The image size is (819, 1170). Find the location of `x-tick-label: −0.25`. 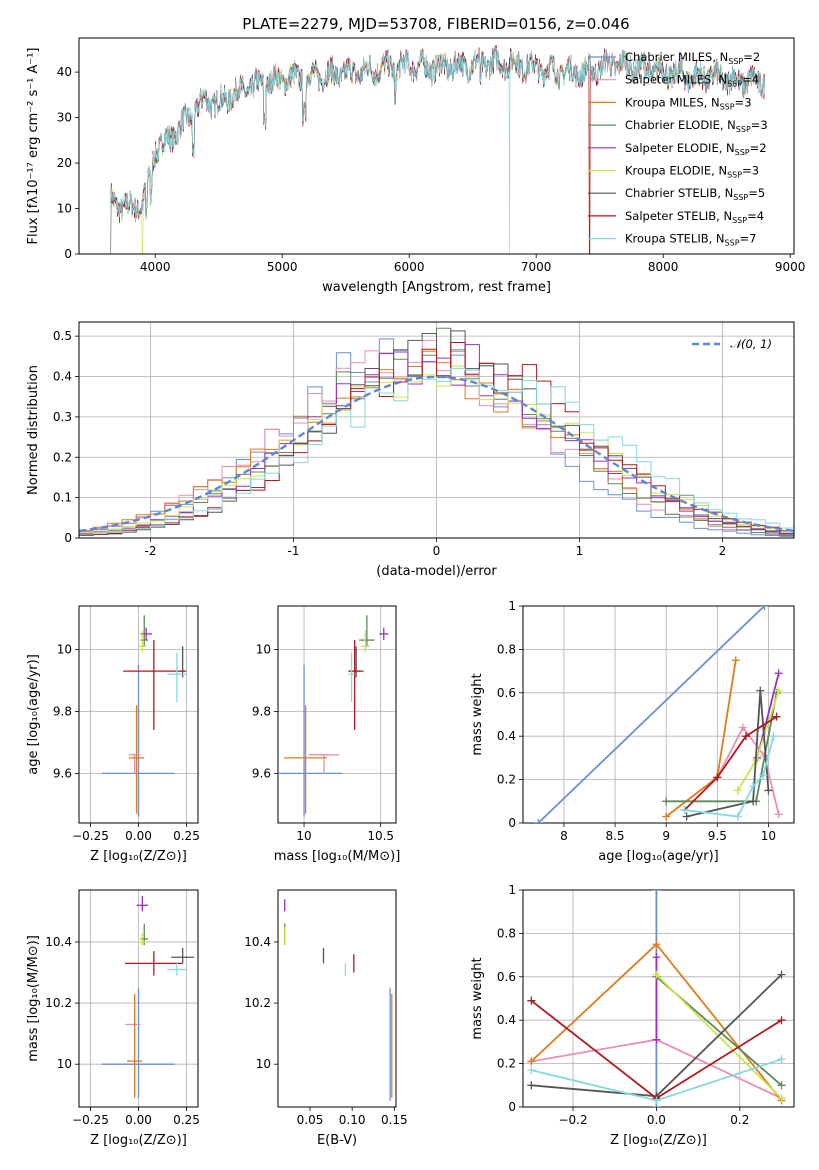

x-tick-label: −0.25 is located at coordinates (90, 836).